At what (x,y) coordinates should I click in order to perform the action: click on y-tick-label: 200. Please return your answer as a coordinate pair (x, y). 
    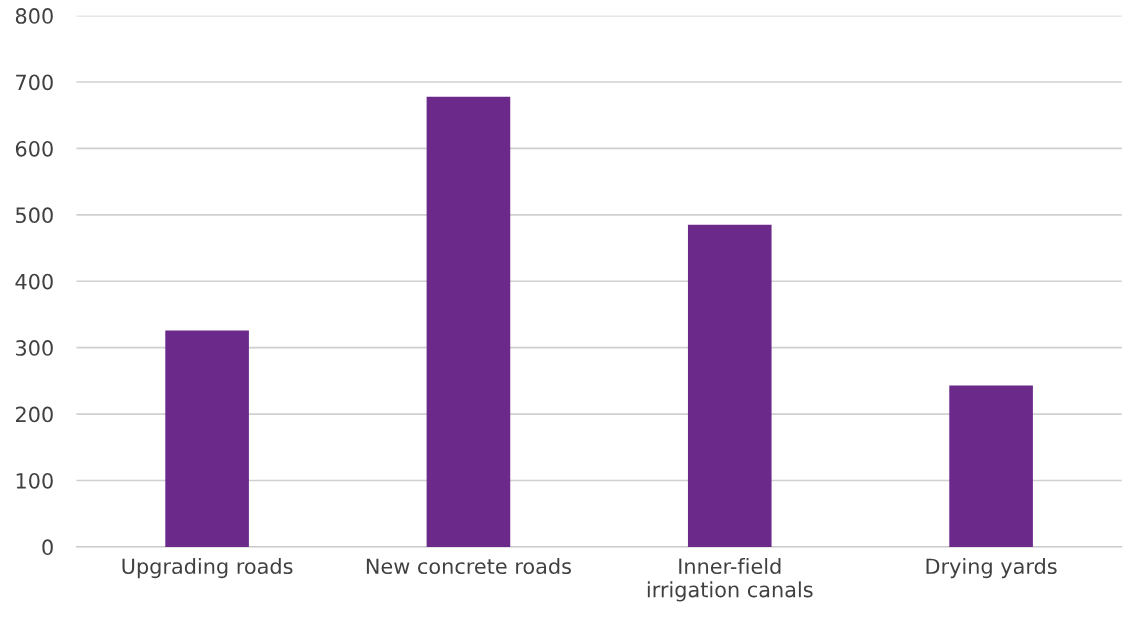
    Looking at the image, I should click on (34, 414).